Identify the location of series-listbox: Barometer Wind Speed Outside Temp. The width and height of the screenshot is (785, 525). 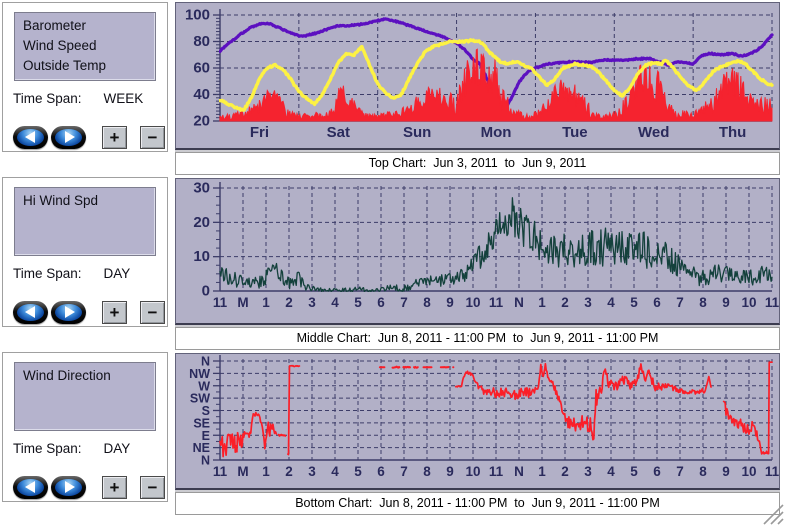
(85, 46).